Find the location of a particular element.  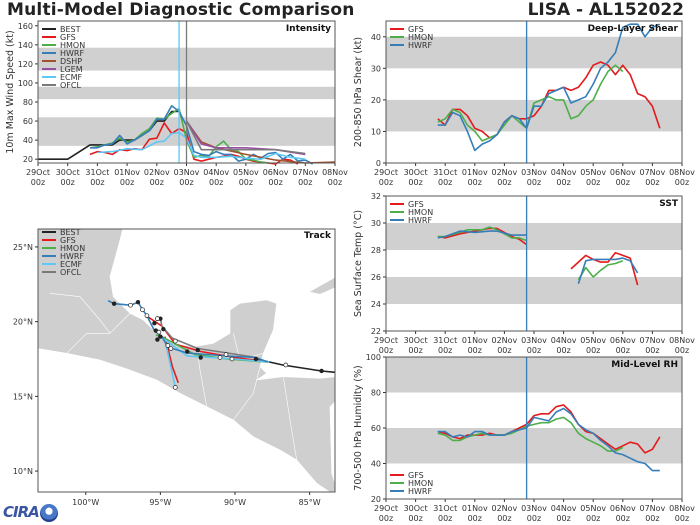

rh-xtick-label: 01Nov is located at coordinates (475, 508).